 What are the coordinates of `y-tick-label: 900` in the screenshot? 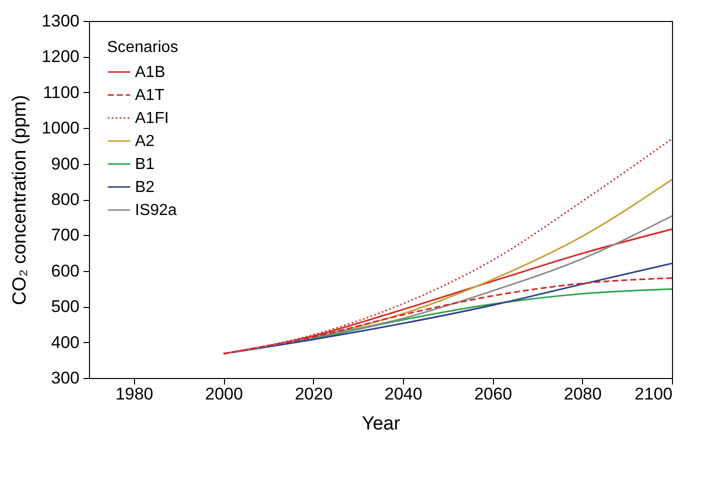 It's located at (65, 164).